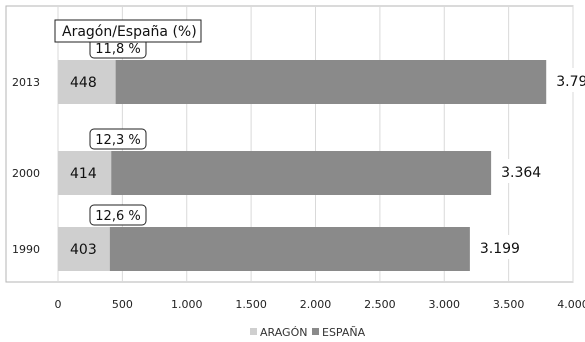 The width and height of the screenshot is (585, 342). Describe the element at coordinates (344, 332) in the screenshot. I see `legend-label: ESPAÑA` at that location.